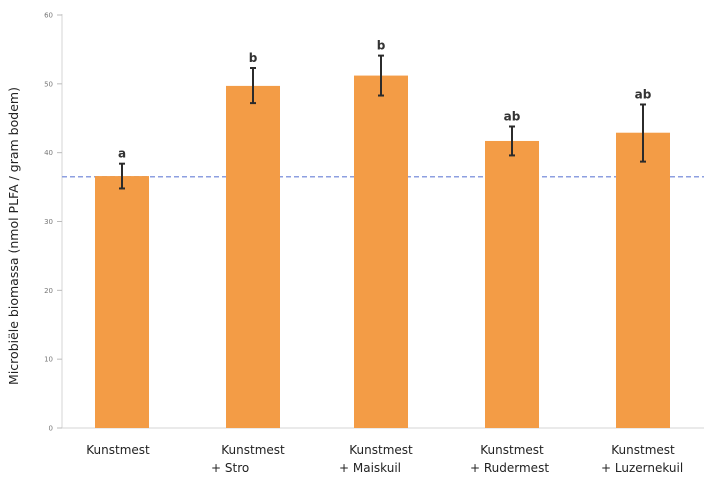  What do you see at coordinates (48, 153) in the screenshot?
I see `y-tick-label: 40` at bounding box center [48, 153].